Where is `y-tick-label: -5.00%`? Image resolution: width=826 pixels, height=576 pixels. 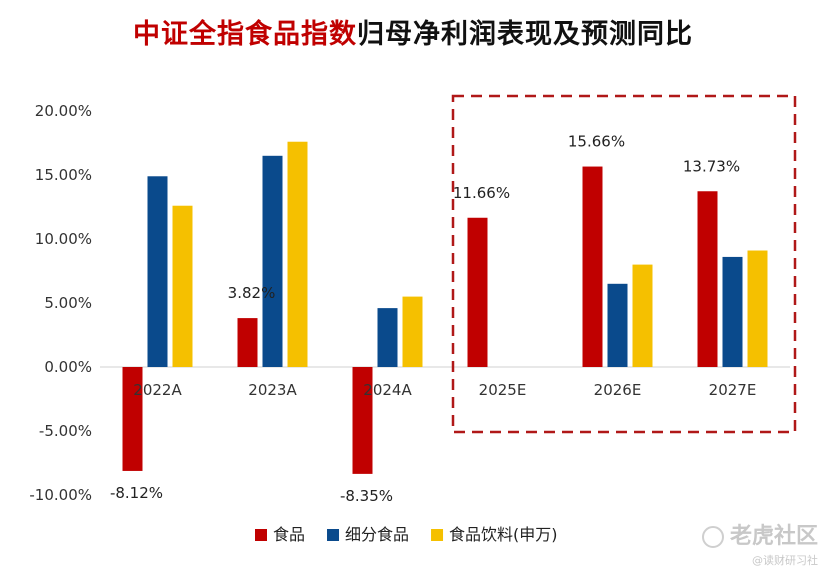 y-tick-label: -5.00% is located at coordinates (65, 431).